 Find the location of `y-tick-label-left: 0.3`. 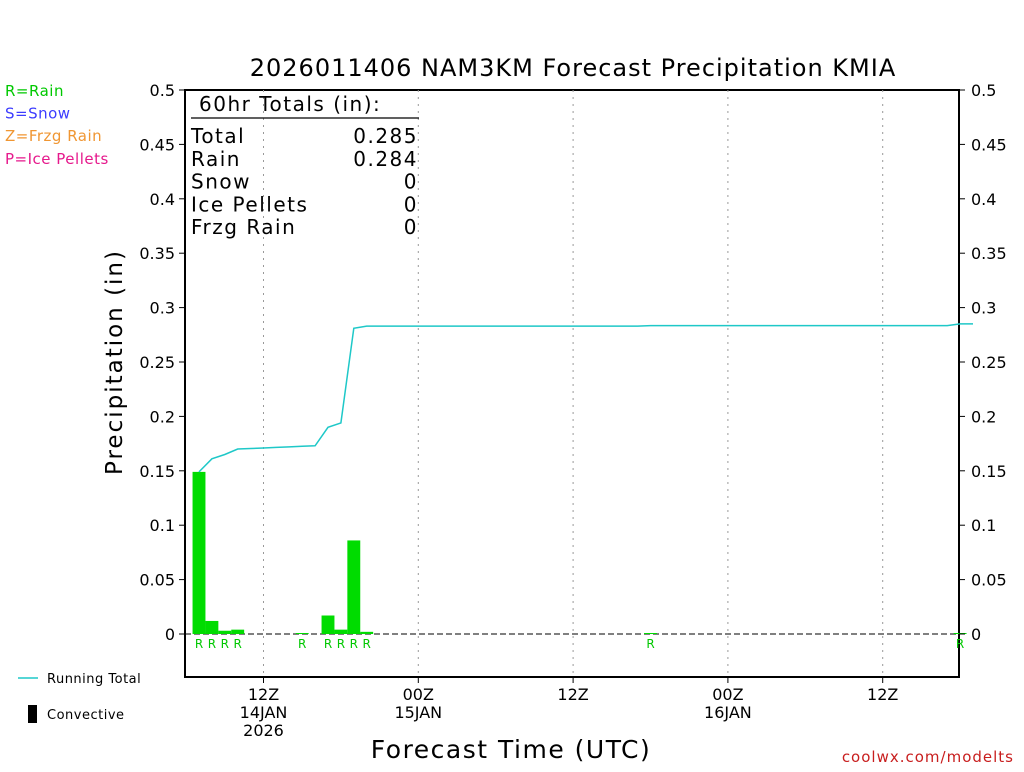

y-tick-label-left: 0.3 is located at coordinates (162, 308).